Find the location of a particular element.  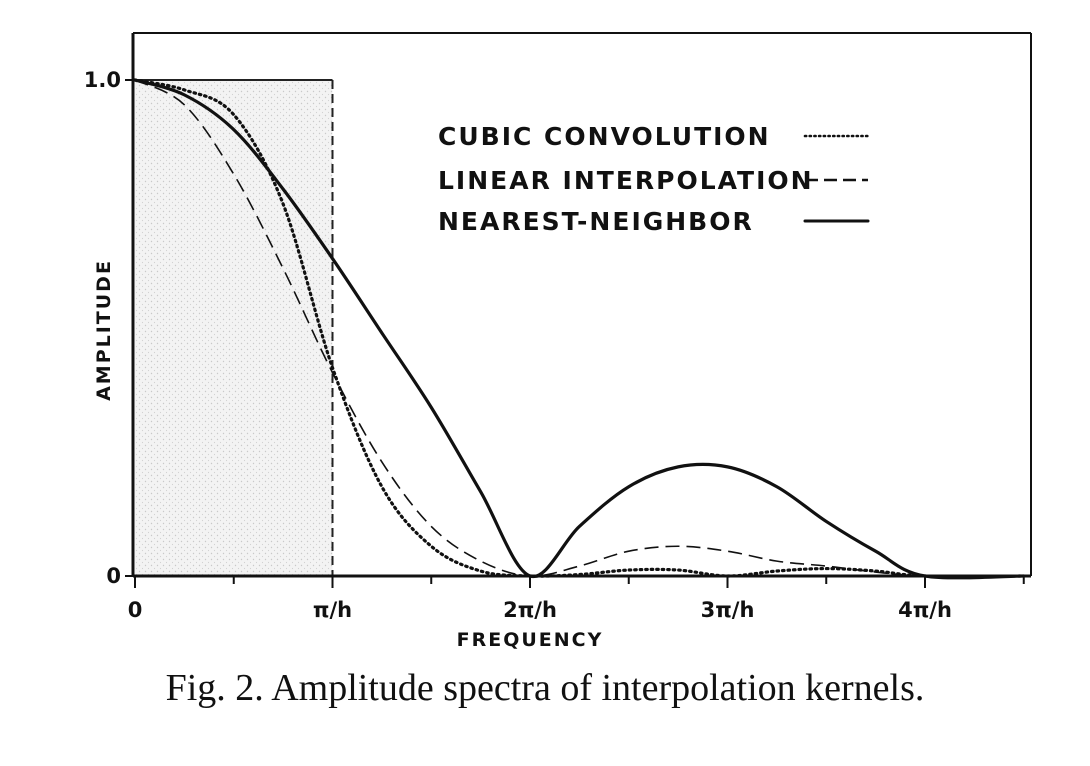

y-ticks: 01.0 is located at coordinates (108, 328).